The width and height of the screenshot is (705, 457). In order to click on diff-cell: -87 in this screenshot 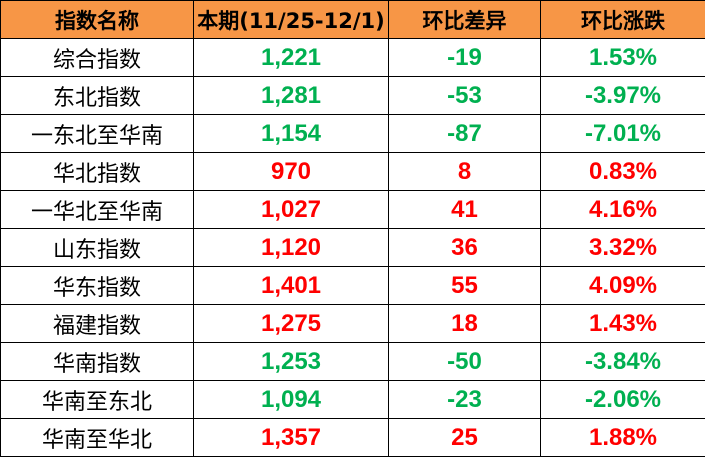, I will do `click(464, 133)`.